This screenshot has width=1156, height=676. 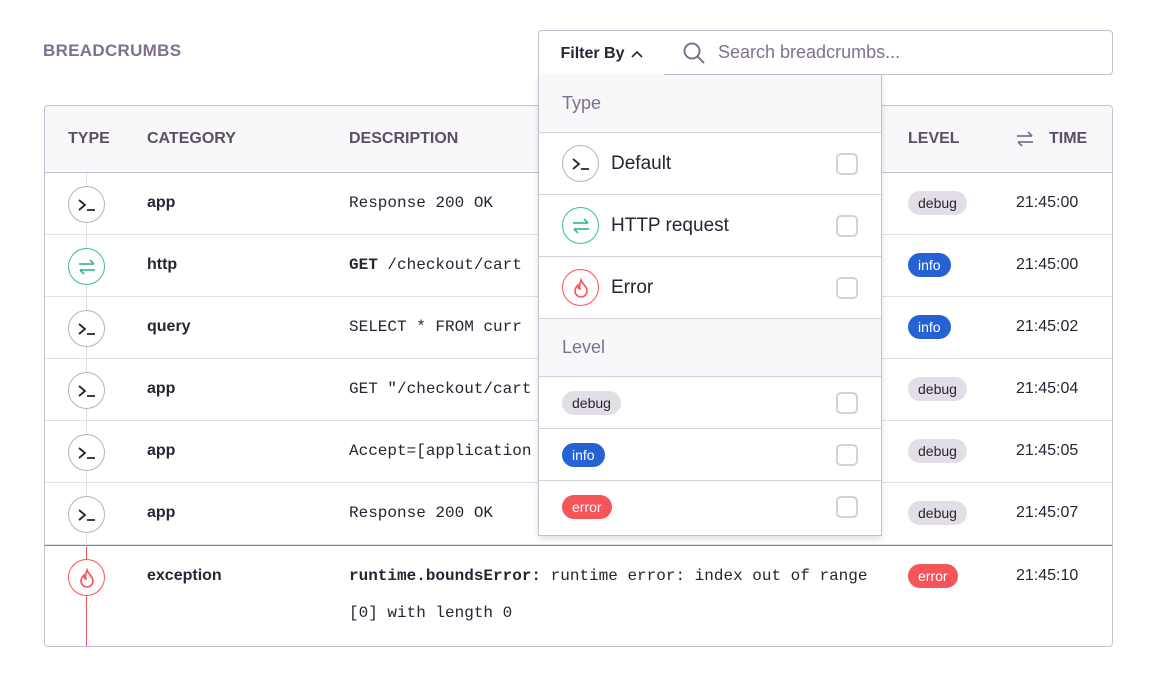 I want to click on col-type: TYPE, so click(x=89, y=138).